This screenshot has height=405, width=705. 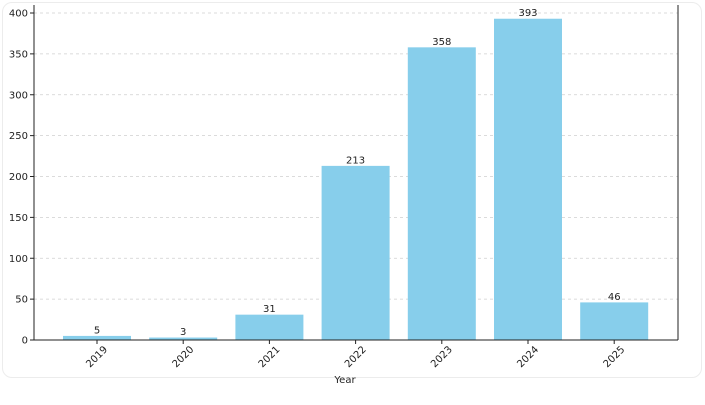 What do you see at coordinates (441, 194) in the screenshot?
I see `bar-2023` at bounding box center [441, 194].